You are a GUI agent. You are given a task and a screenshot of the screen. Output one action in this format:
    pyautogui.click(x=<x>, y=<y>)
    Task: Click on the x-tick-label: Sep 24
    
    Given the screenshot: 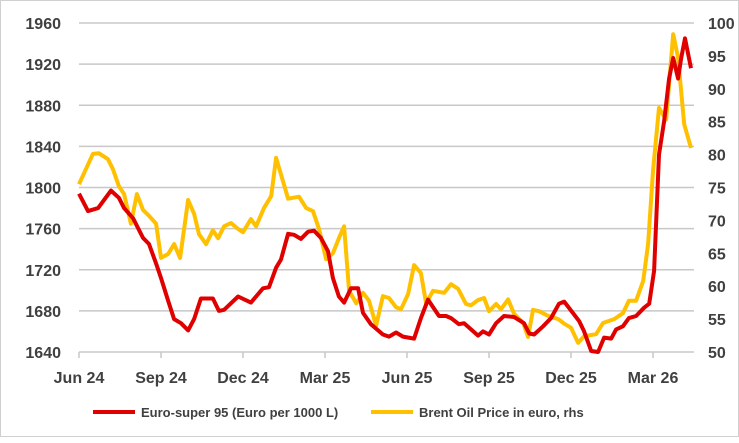 What is the action you would take?
    pyautogui.click(x=161, y=378)
    